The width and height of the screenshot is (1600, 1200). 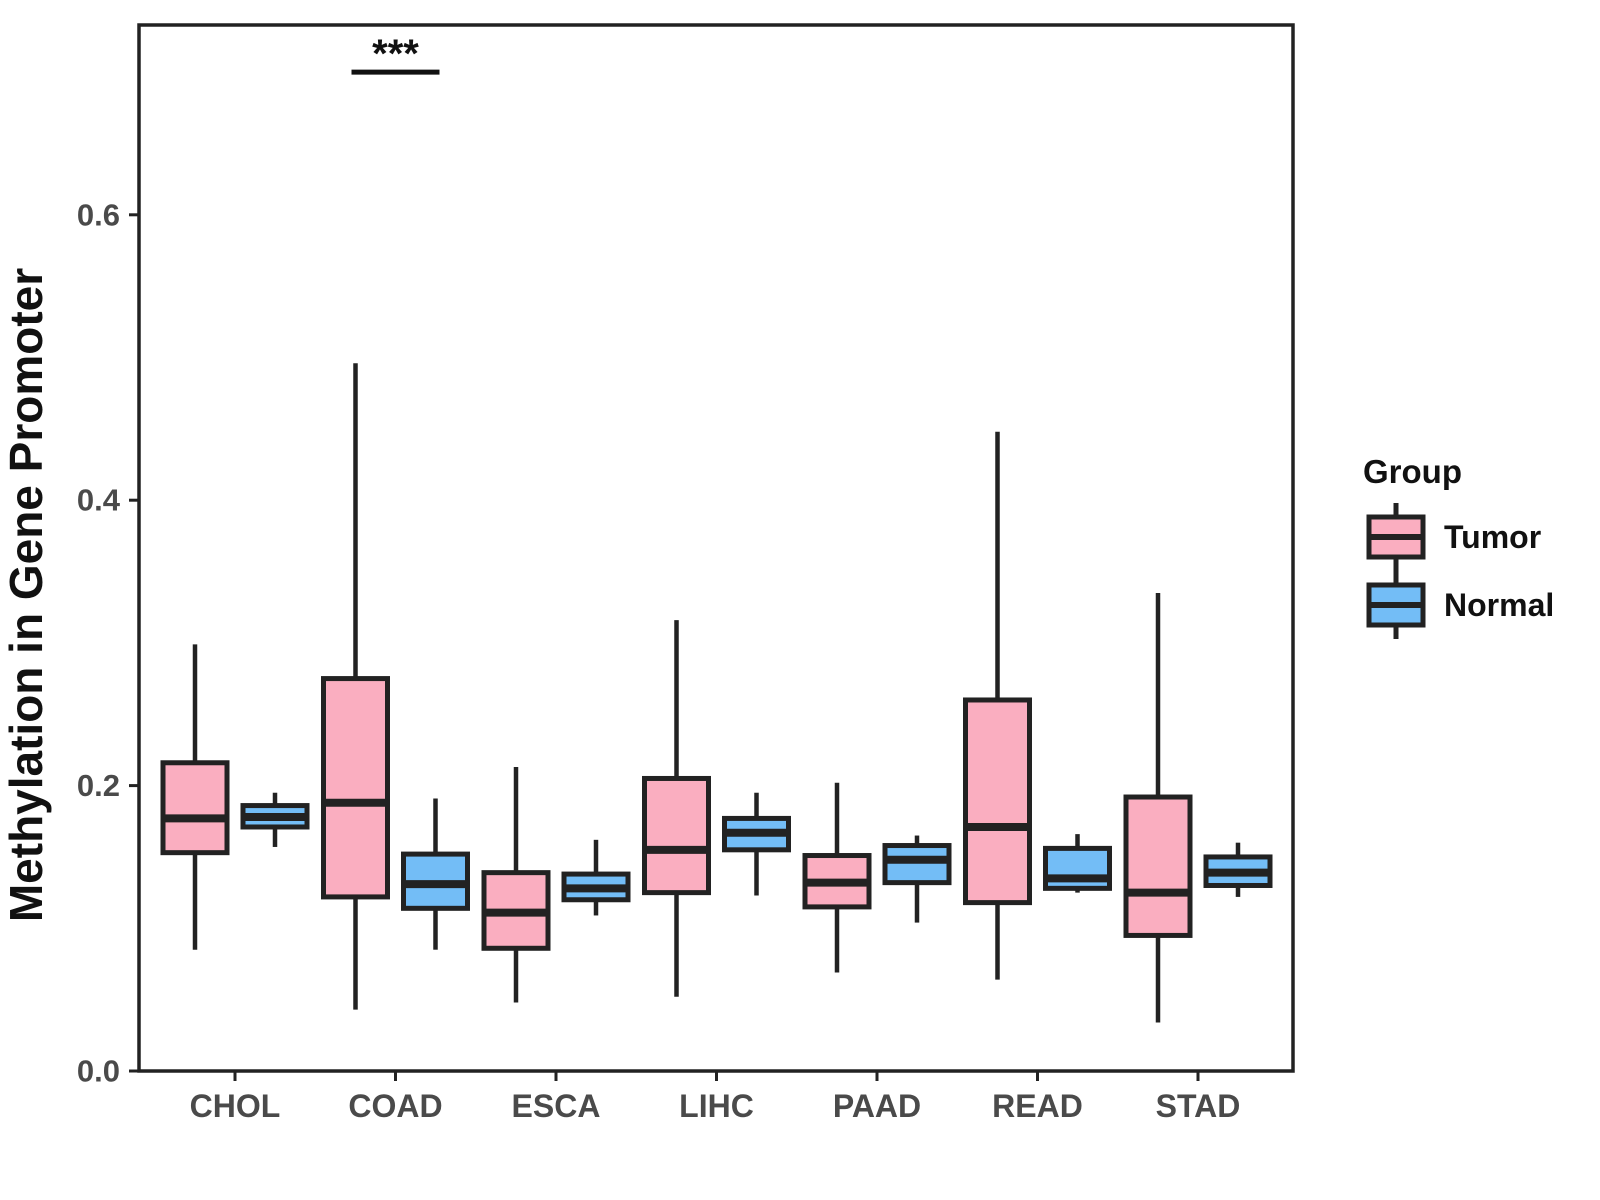 I want to click on x-axis-tick-label-lihc: LIHC, so click(x=716, y=1106).